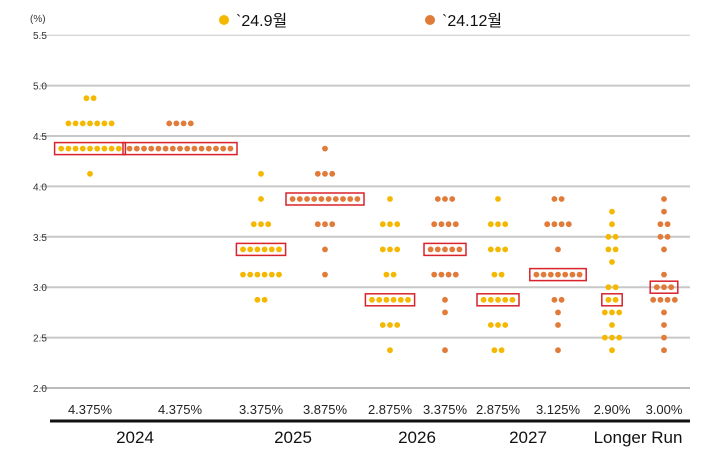 This screenshot has width=717, height=455. Describe the element at coordinates (40, 389) in the screenshot. I see `y-tick-label: 2.0` at that location.